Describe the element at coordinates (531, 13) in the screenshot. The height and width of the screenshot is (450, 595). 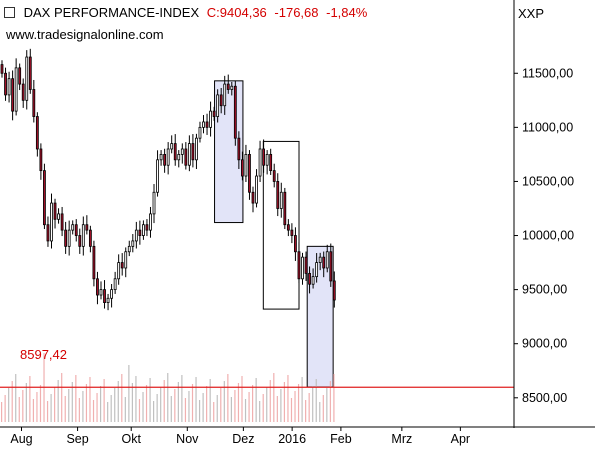
I see `ticker-symbol: XXP` at that location.